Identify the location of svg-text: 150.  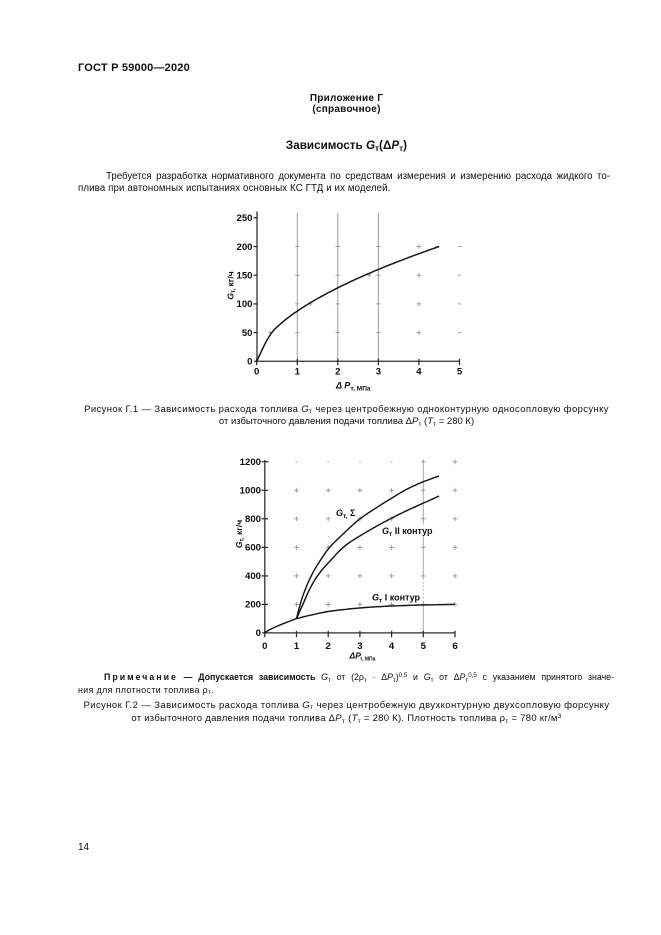
(244, 276).